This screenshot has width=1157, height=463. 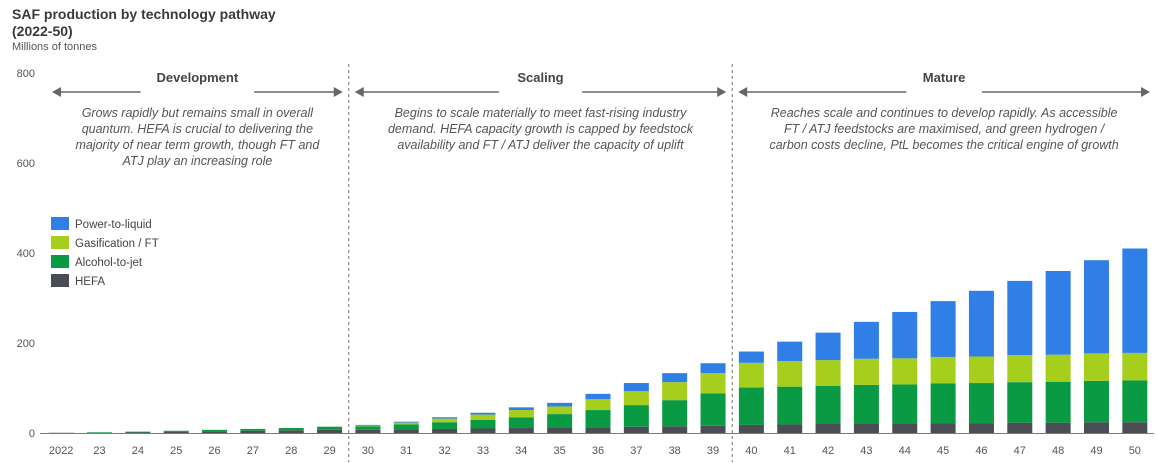 What do you see at coordinates (751, 451) in the screenshot?
I see `x-tick-label: 40` at bounding box center [751, 451].